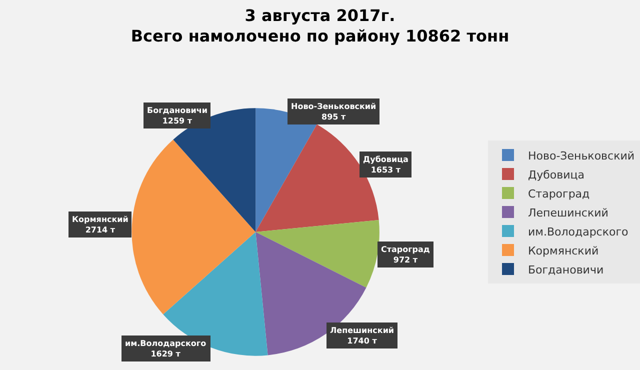 Image resolution: width=640 pixels, height=370 pixels. Describe the element at coordinates (166, 343) in the screenshot. I see `slice-label: им.Володарского` at that location.